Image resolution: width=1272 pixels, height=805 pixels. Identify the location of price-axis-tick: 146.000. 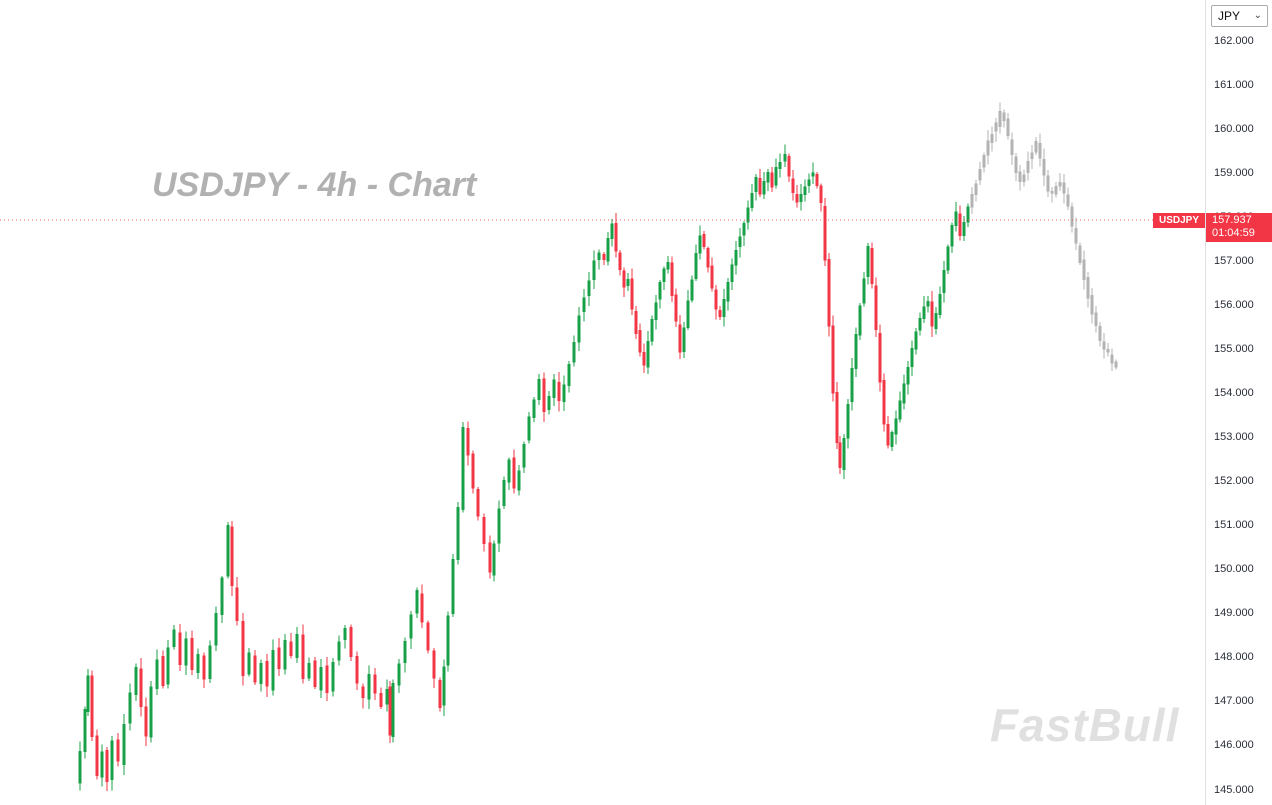
(1234, 745).